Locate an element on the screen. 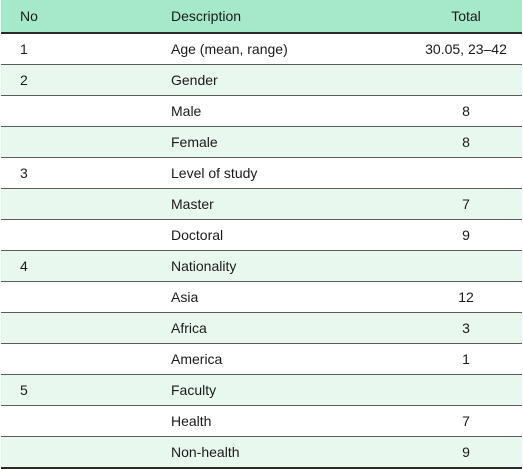 The width and height of the screenshot is (523, 469). cell-total: 12 is located at coordinates (466, 297).